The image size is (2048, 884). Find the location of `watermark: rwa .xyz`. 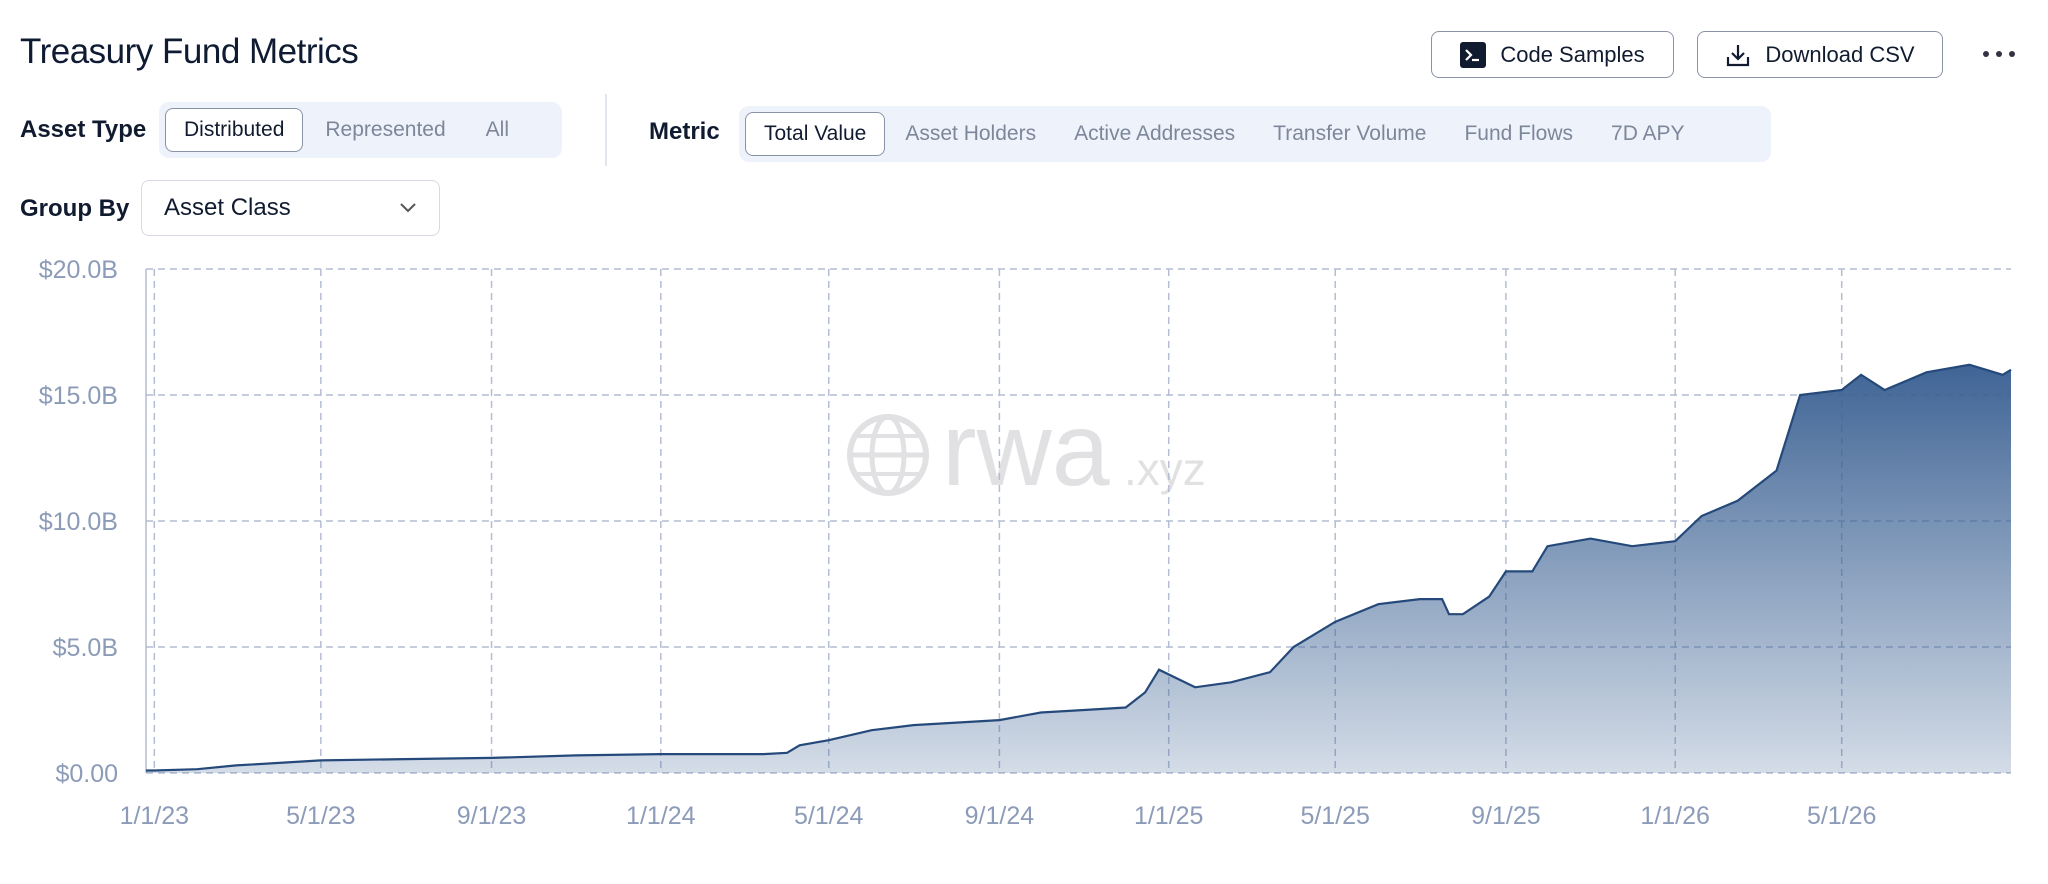

watermark: rwa .xyz is located at coordinates (1026, 450).